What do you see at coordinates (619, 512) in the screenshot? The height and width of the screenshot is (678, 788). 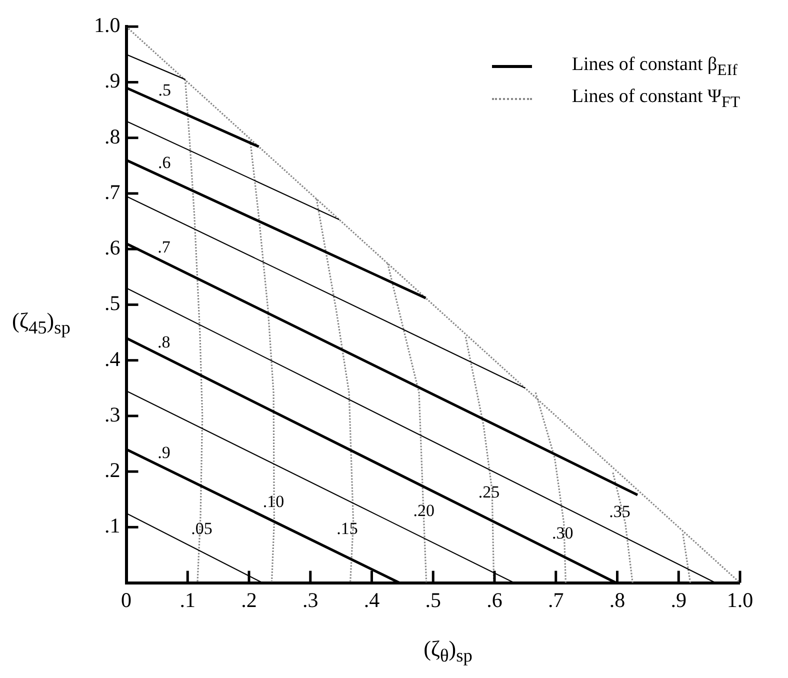 I see `annotation: .35` at bounding box center [619, 512].